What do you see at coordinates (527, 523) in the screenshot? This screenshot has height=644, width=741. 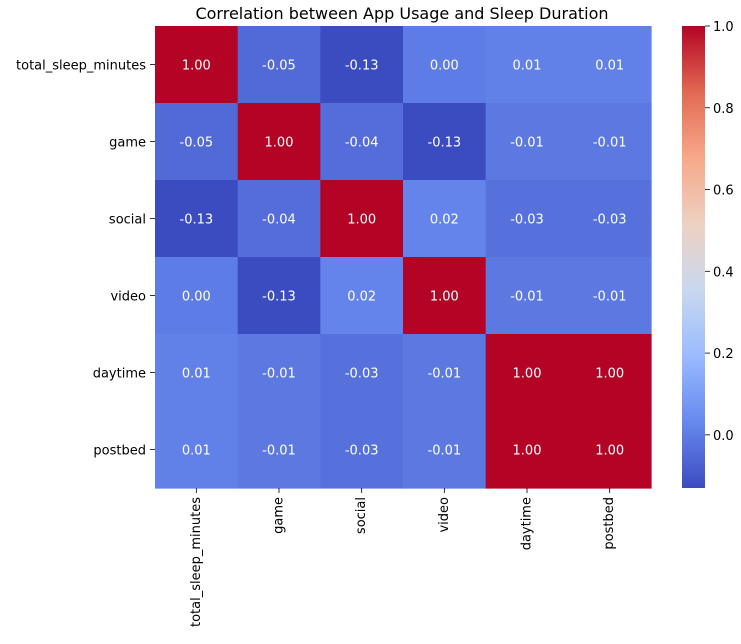 I see `x-tick-label-daytime: daytime` at bounding box center [527, 523].